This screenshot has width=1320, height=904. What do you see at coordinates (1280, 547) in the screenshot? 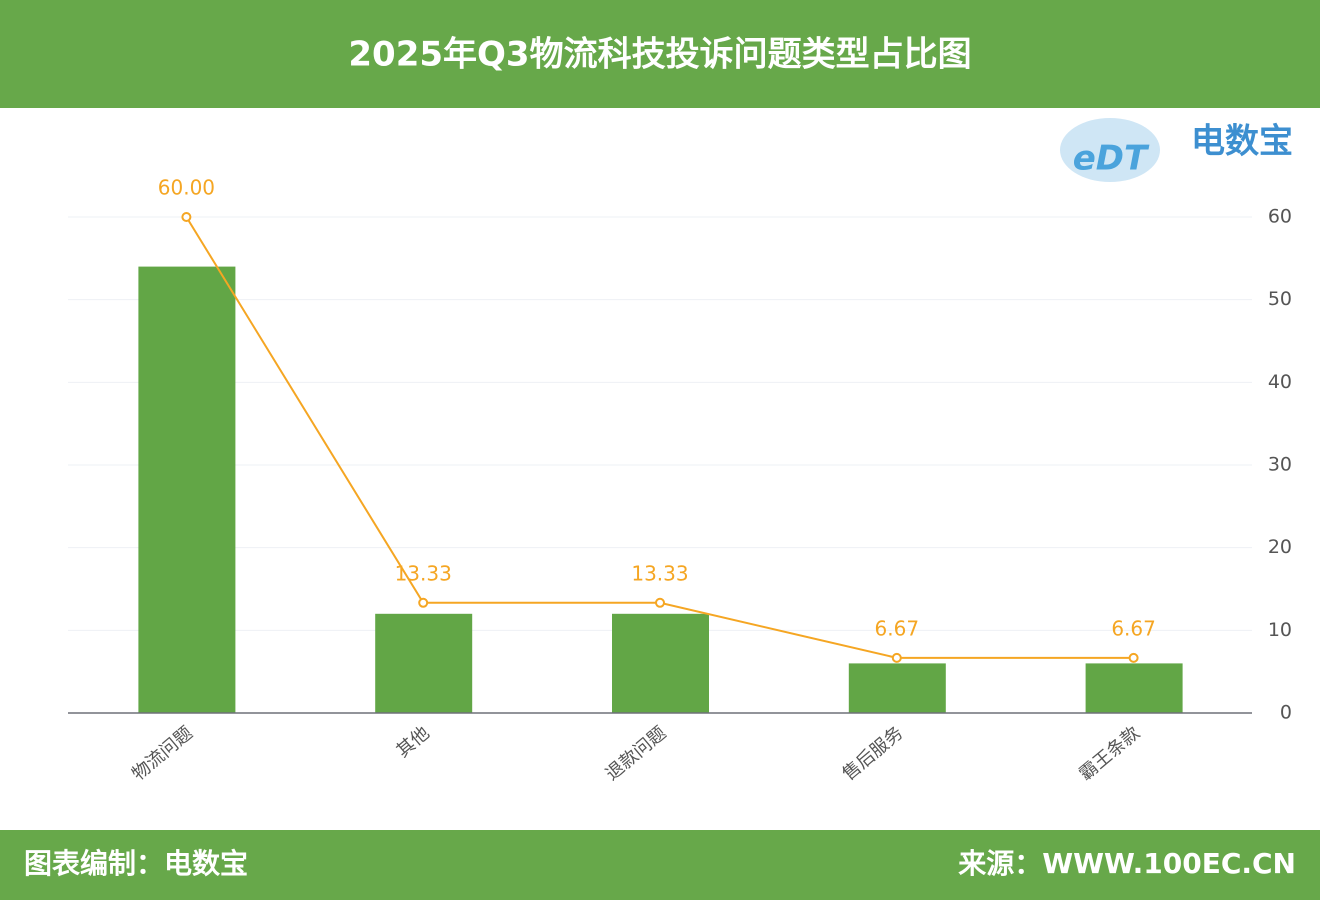
I see `y2-tick-label: 20` at bounding box center [1280, 547].